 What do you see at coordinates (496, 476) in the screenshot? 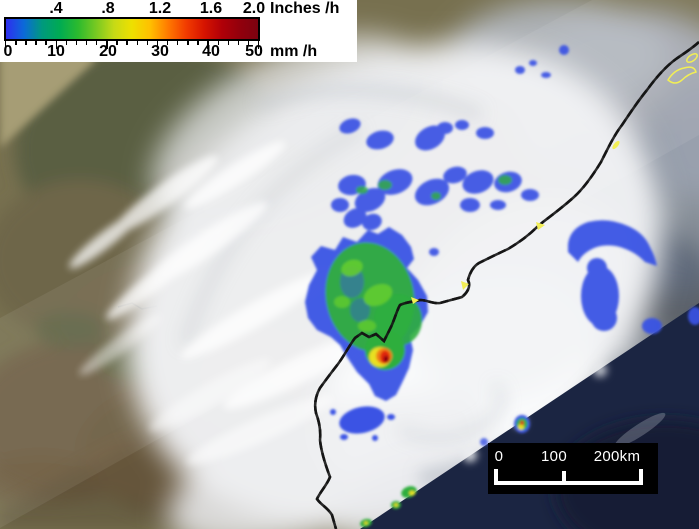
I see `scalebar-tick-left` at bounding box center [496, 476].